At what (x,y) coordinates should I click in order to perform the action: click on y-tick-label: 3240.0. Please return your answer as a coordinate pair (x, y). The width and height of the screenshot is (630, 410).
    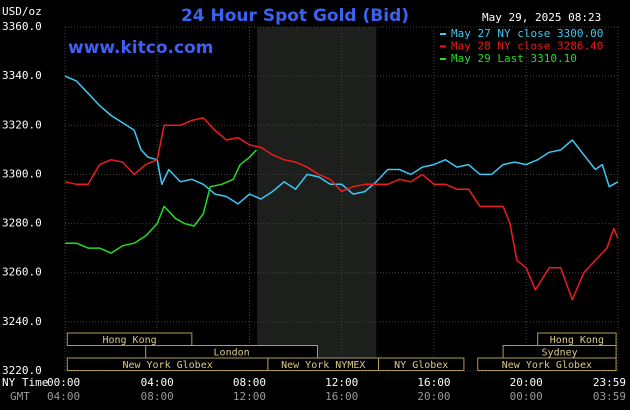
    Looking at the image, I should click on (22, 321).